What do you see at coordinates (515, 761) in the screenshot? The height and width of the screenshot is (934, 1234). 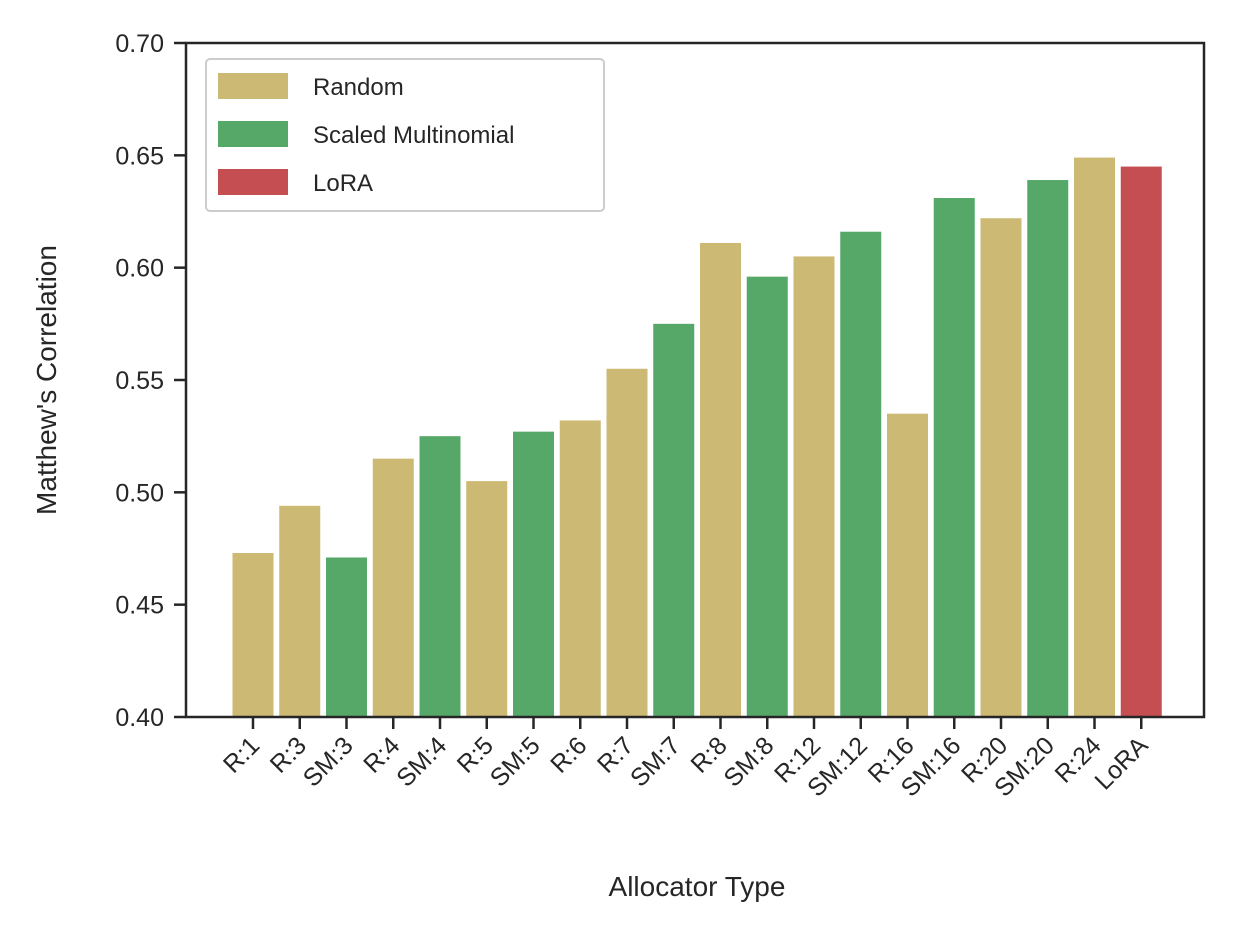 I see `x-tick-label: SM:5` at bounding box center [515, 761].